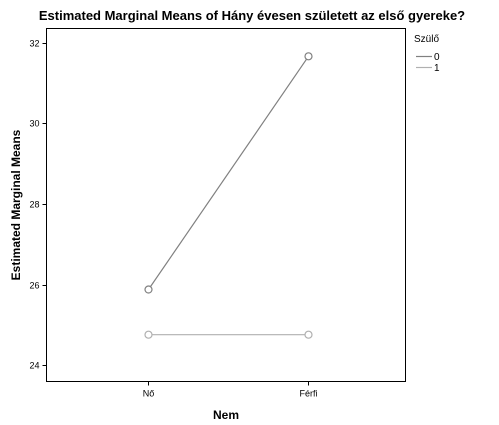 The height and width of the screenshot is (425, 499). I want to click on legend: Szülő 01, so click(427, 54).